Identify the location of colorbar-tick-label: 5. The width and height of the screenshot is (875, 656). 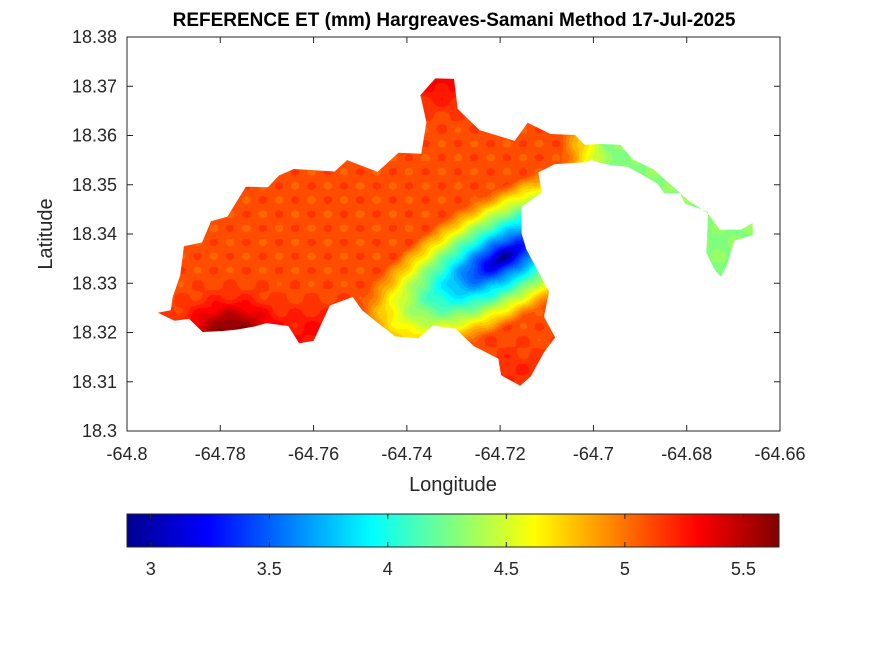
(625, 569).